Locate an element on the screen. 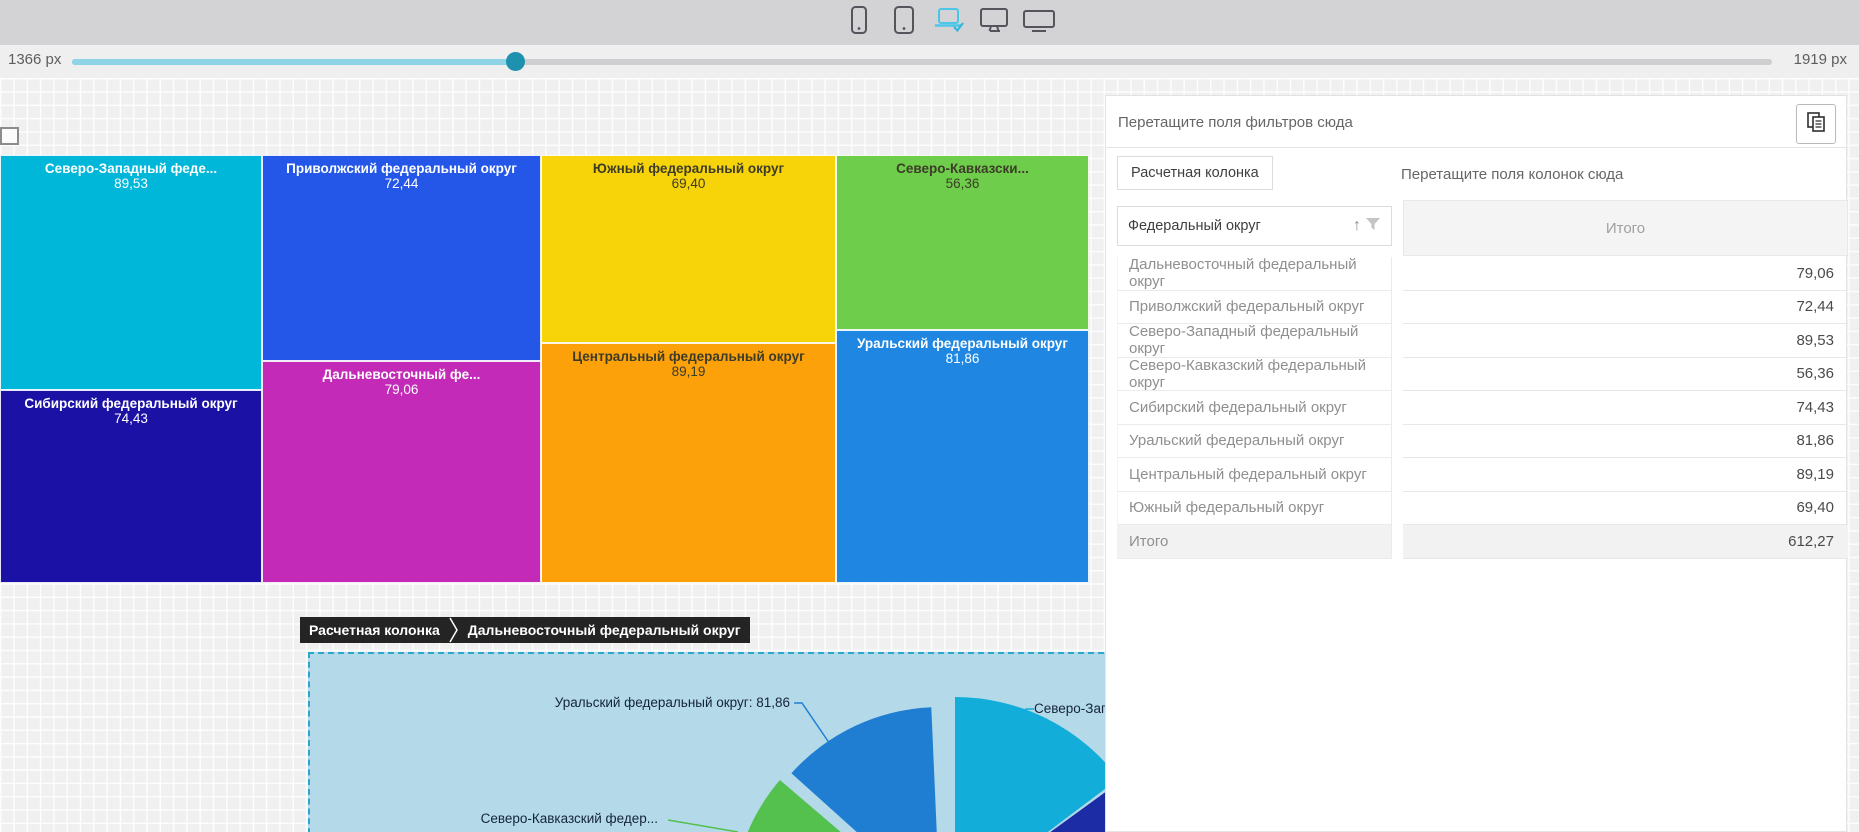  pivot-row: Северо-Кавказский федеральный округ 56,36 is located at coordinates (1477, 374).